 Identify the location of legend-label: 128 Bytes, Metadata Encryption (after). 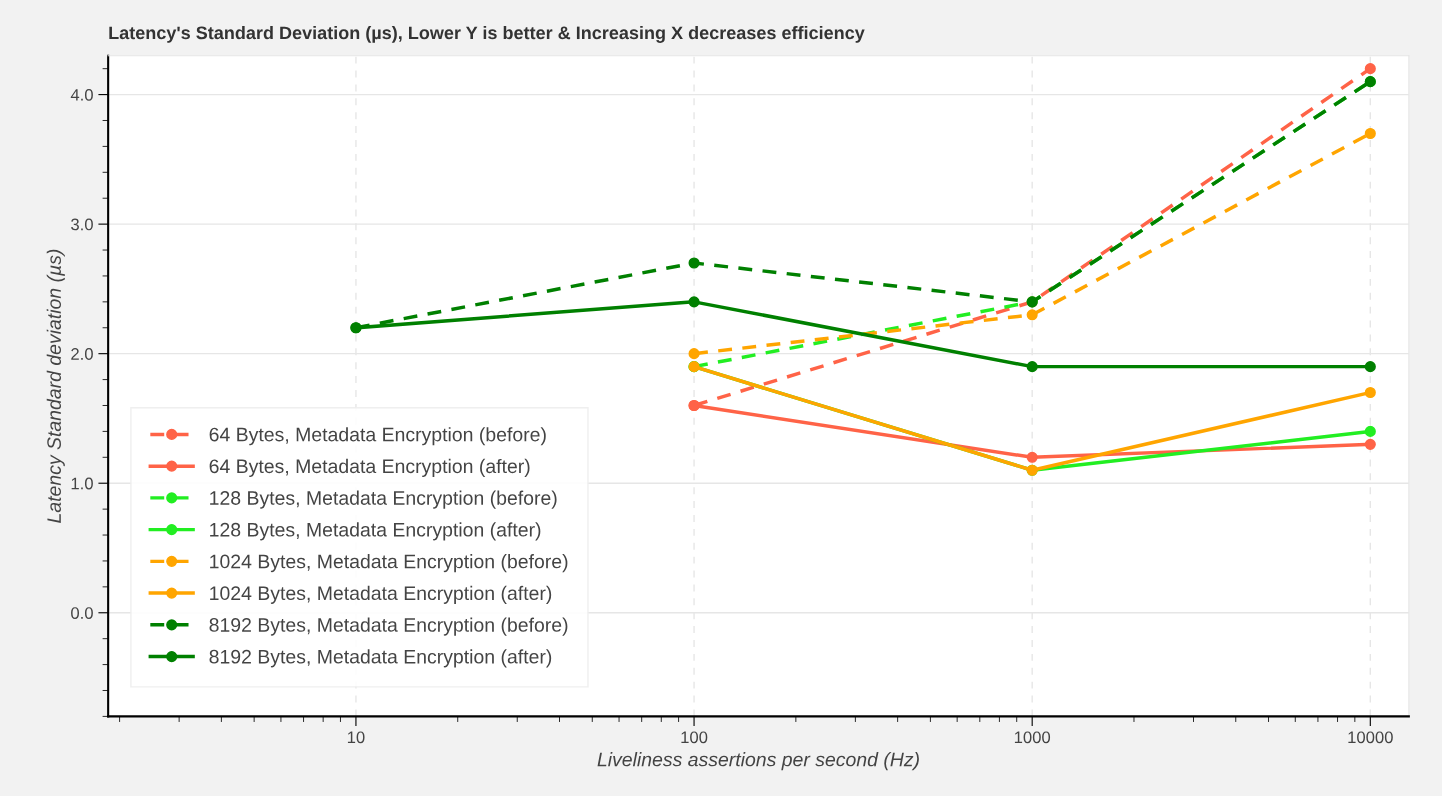
(375, 531).